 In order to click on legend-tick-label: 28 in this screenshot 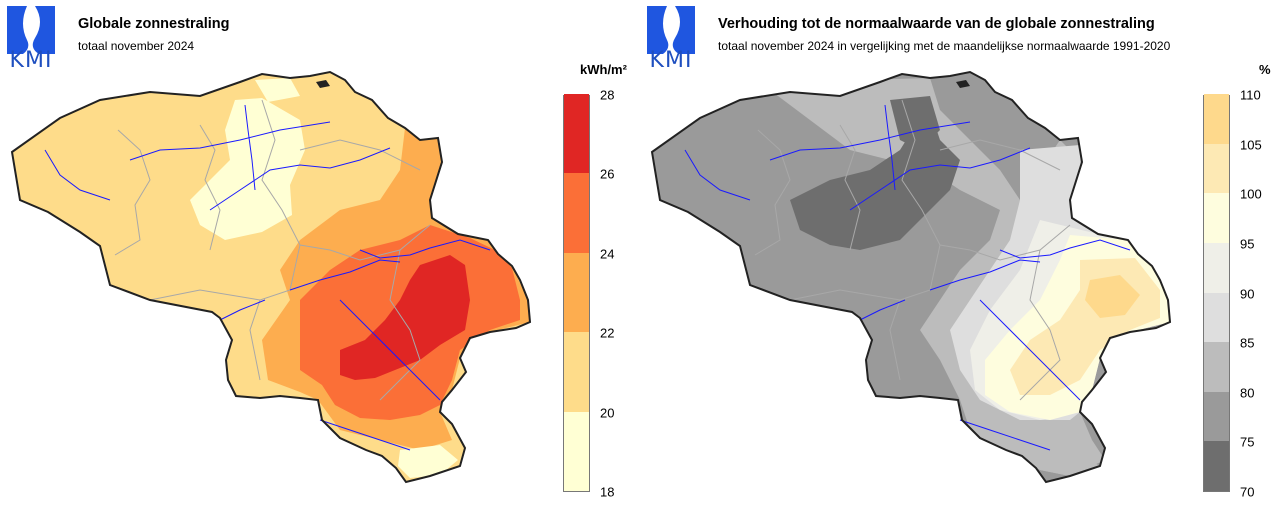, I will do `click(607, 95)`.